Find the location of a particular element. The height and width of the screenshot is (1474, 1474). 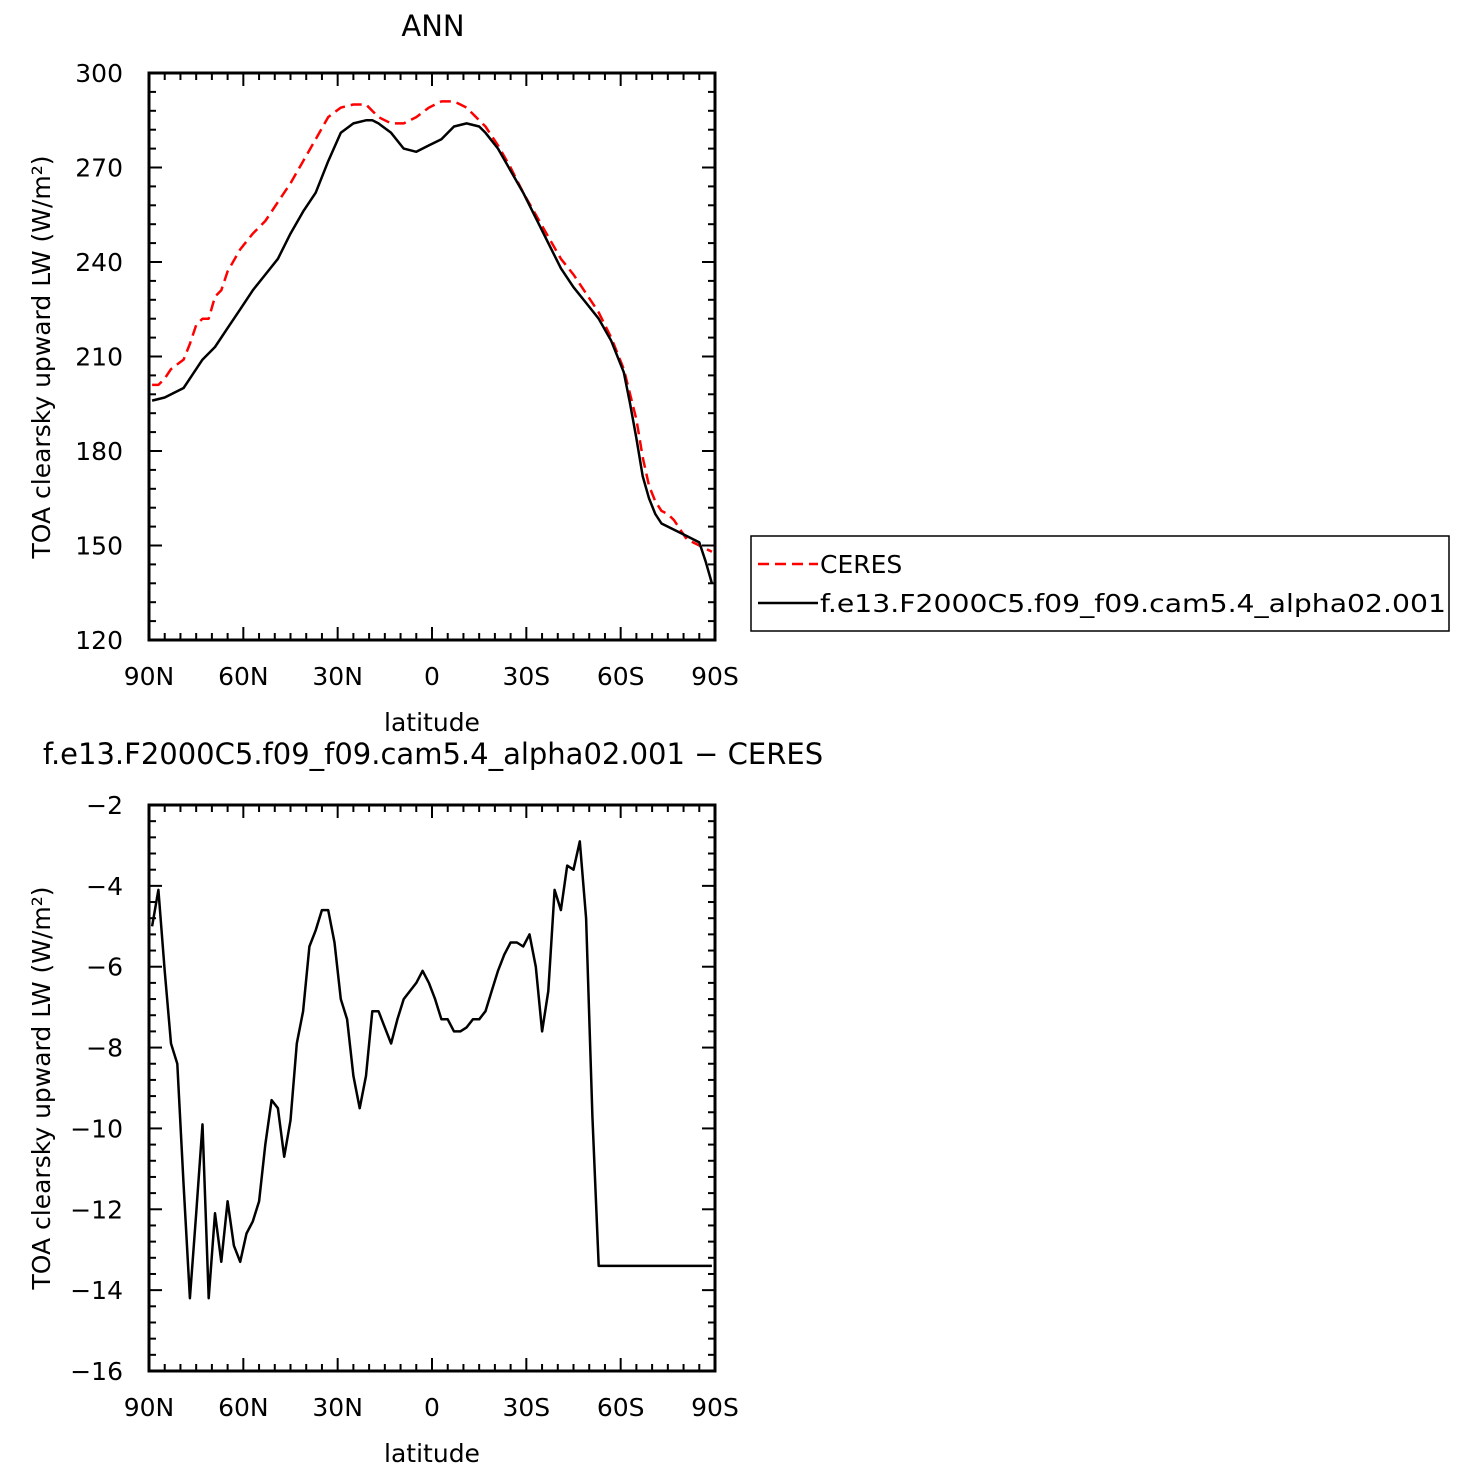

top-x-tick-label: 90S is located at coordinates (715, 676).